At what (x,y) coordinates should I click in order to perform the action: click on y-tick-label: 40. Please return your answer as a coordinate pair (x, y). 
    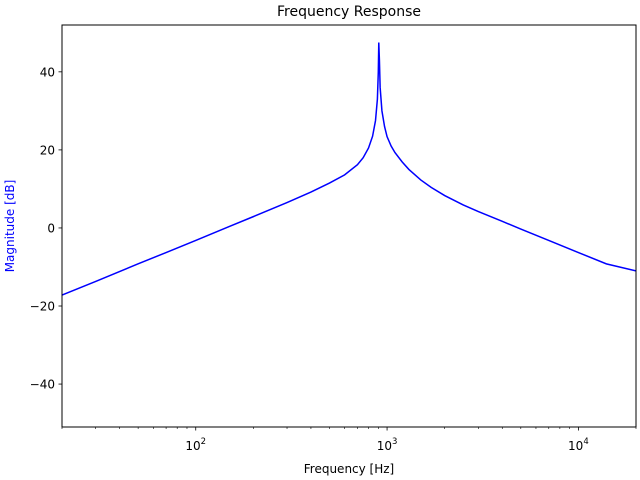
    Looking at the image, I should click on (47, 72).